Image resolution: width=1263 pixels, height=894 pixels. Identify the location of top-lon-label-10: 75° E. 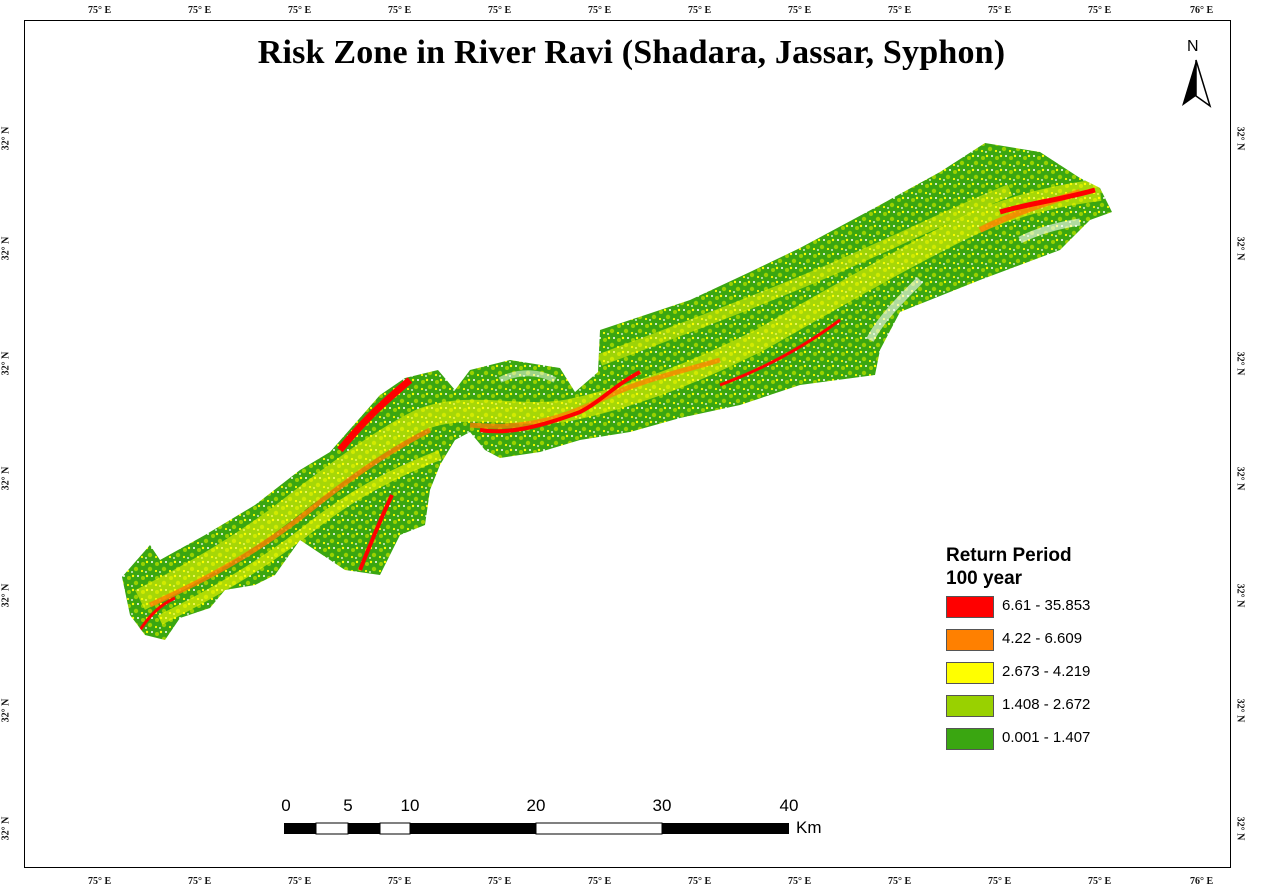
(1100, 10).